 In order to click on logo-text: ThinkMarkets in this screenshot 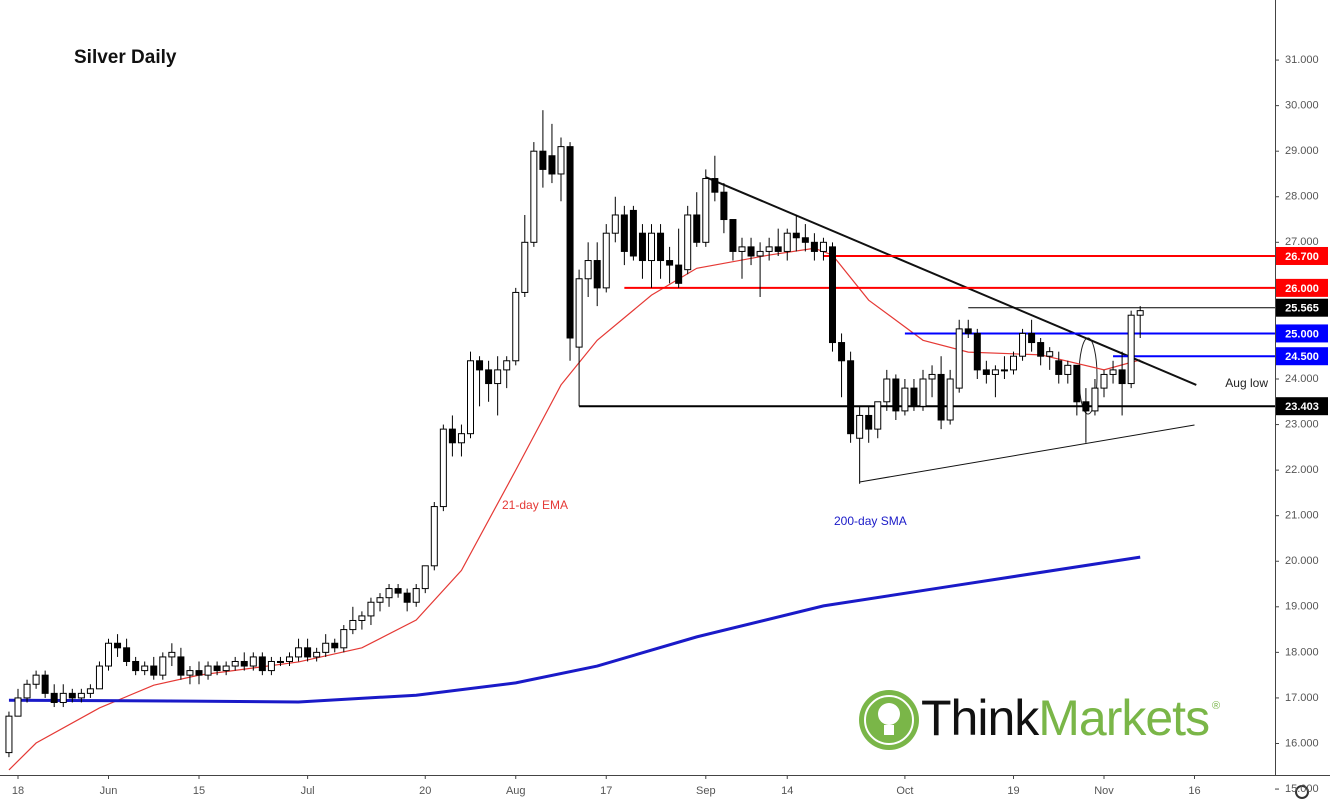, I will do `click(1065, 718)`.